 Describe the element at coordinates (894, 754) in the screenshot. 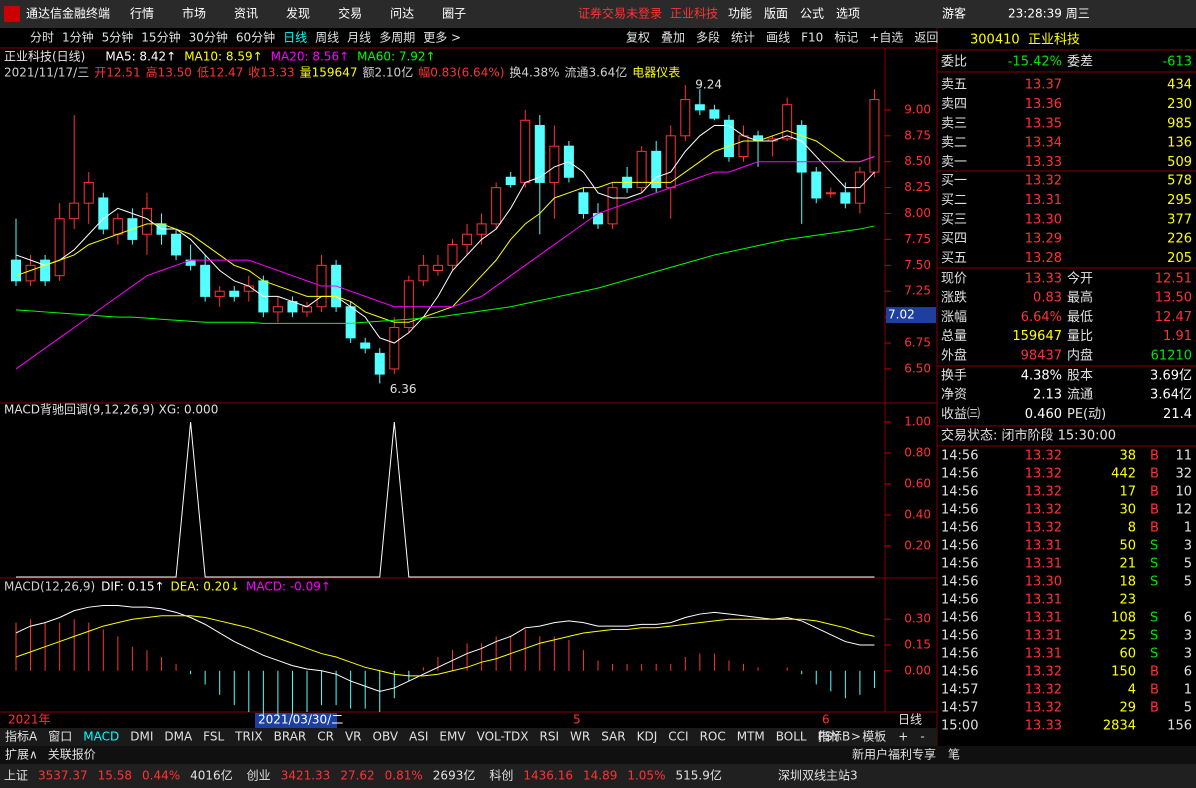

I see `promo: 新用户福利专享` at that location.